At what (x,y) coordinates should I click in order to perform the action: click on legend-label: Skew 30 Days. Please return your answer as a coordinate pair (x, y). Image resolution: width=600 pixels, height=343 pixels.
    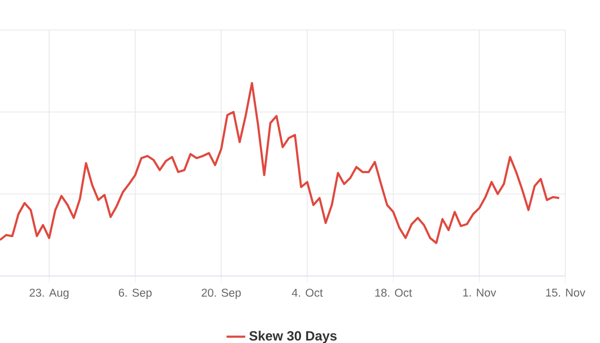
    Looking at the image, I should click on (293, 336).